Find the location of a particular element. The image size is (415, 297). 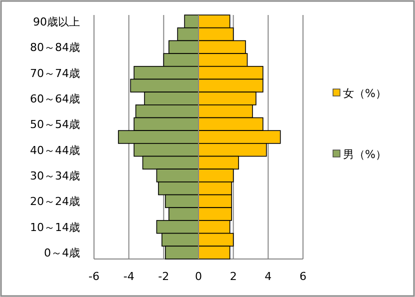

x-tick-label: 6 is located at coordinates (303, 276).